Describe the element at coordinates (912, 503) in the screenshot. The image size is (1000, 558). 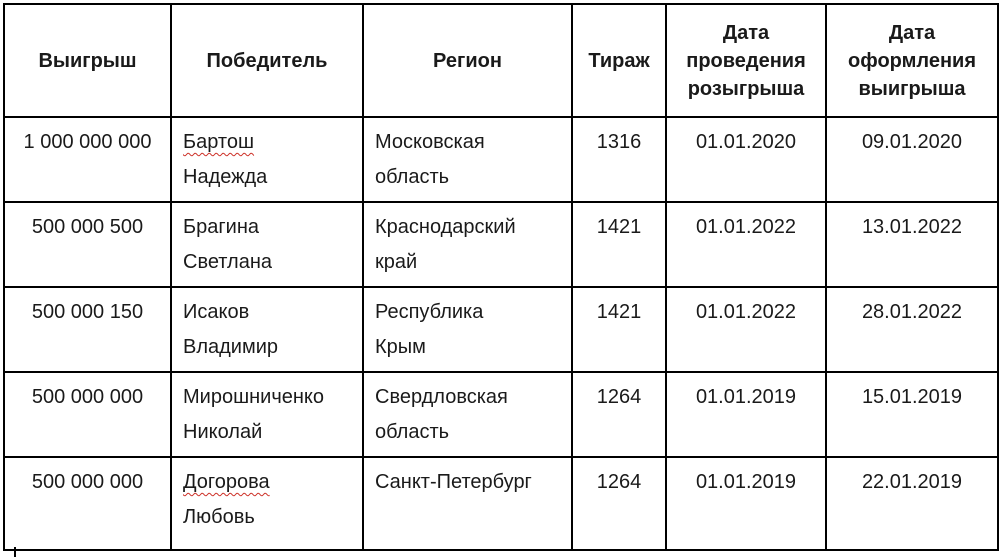
I see `claim-date-cell: 22.01.2019` at that location.